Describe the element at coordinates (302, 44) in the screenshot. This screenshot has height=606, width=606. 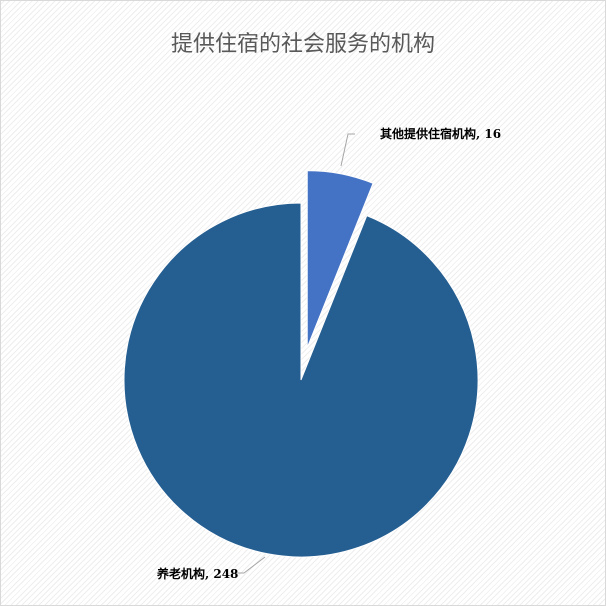
I see `chart-title: 提供住宿的社会服务的机构` at that location.